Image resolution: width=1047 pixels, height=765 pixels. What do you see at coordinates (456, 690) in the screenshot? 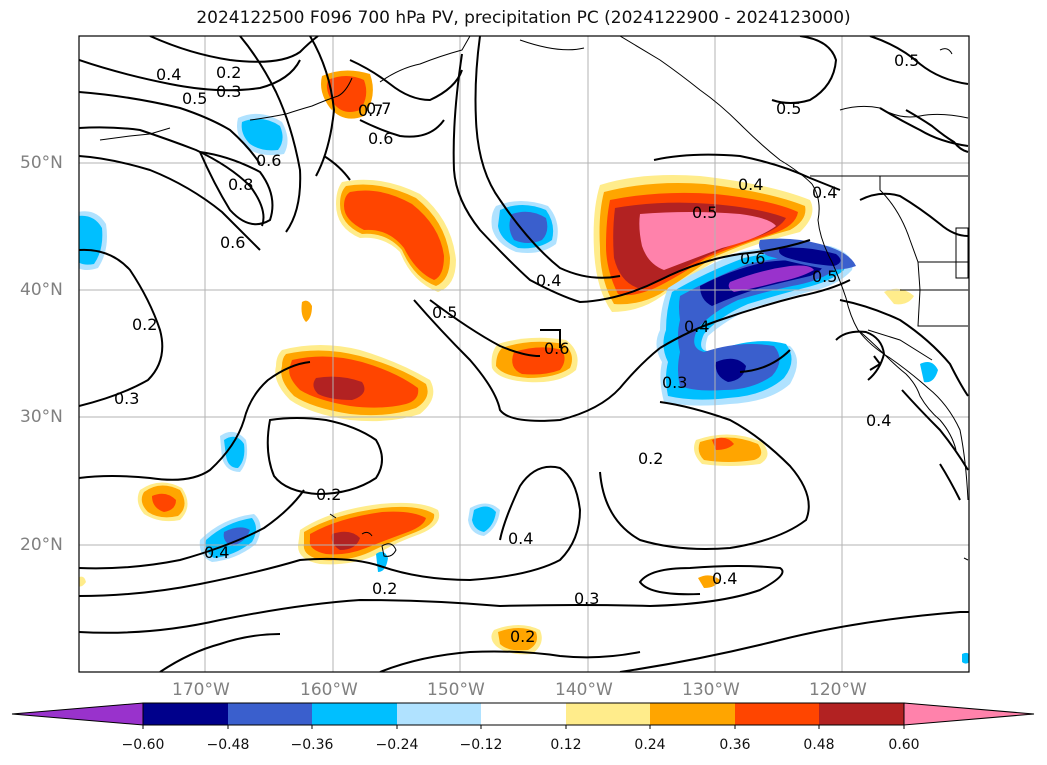
I see `lon-label: 150°W` at bounding box center [456, 690].